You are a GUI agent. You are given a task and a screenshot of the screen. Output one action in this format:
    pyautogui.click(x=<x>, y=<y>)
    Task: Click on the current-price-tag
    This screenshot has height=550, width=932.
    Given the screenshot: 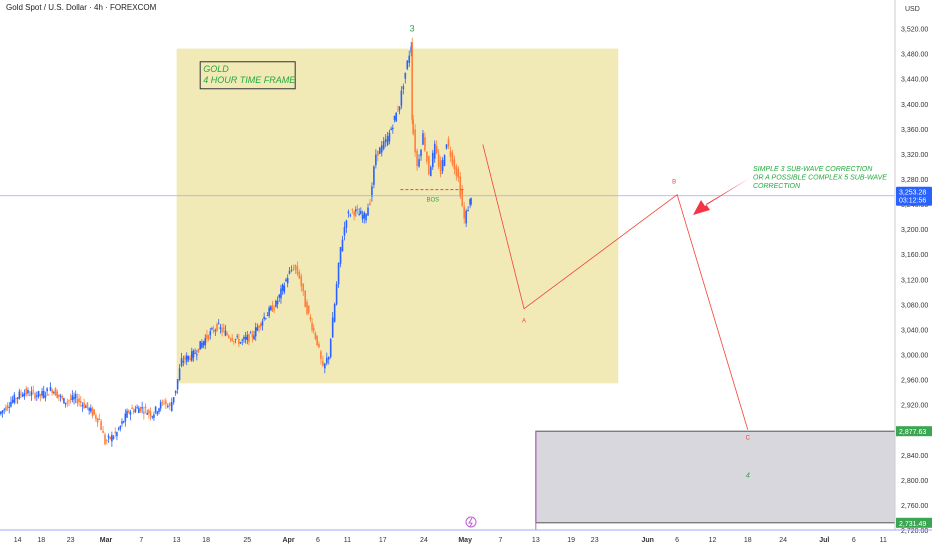 What is the action you would take?
    pyautogui.click(x=914, y=196)
    